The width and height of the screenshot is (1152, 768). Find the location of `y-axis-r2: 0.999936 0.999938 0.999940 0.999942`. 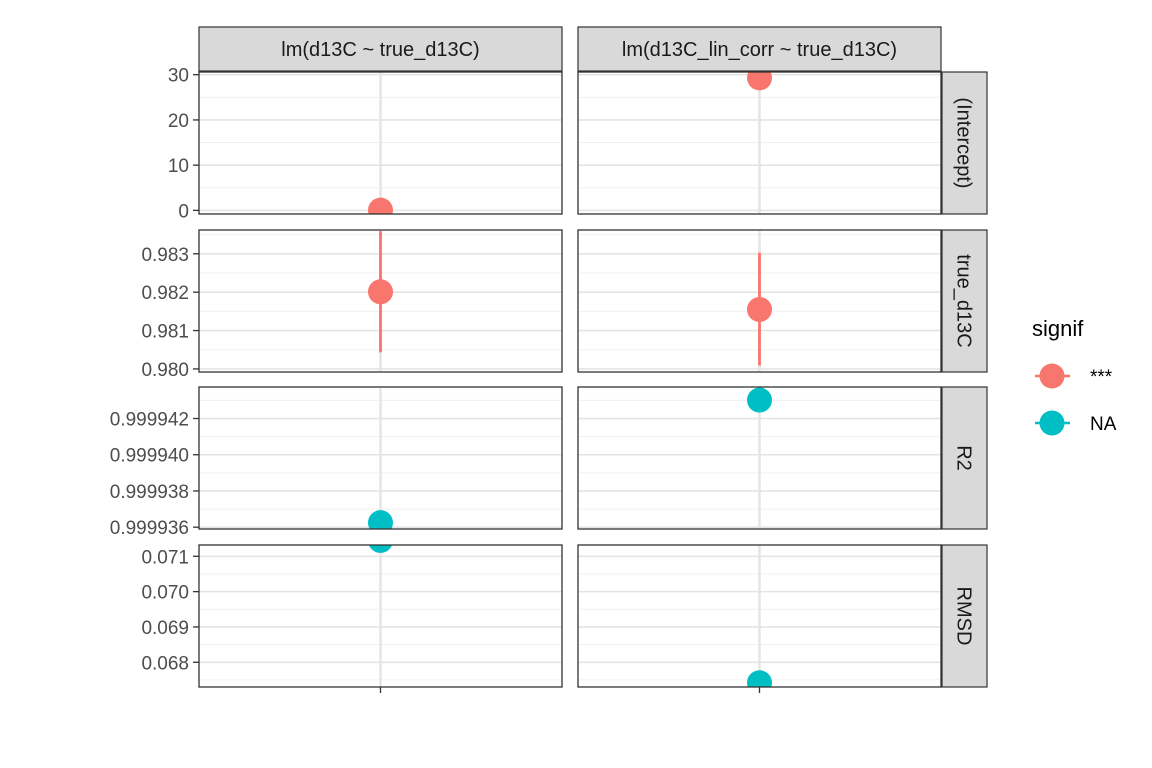

y-axis-r2: 0.999936 0.999938 0.999940 0.999942 is located at coordinates (154, 474).